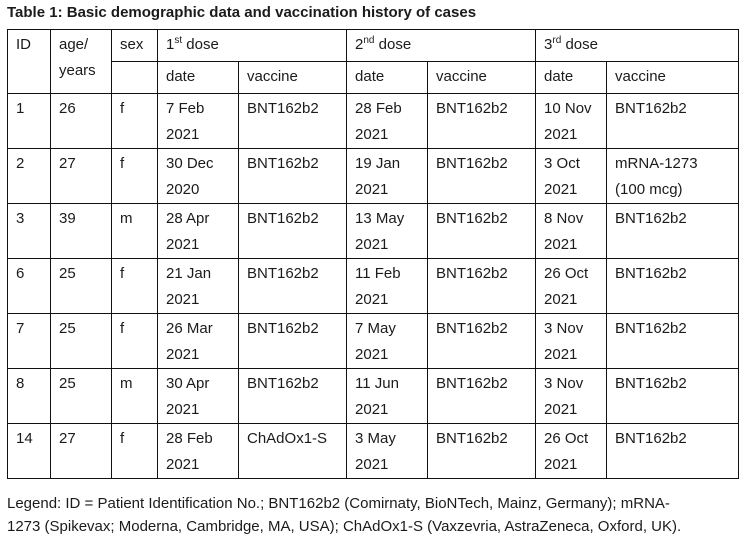 The width and height of the screenshot is (749, 548). Describe the element at coordinates (198, 451) in the screenshot. I see `cell-dose1-date: 28 Feb 2021` at that location.